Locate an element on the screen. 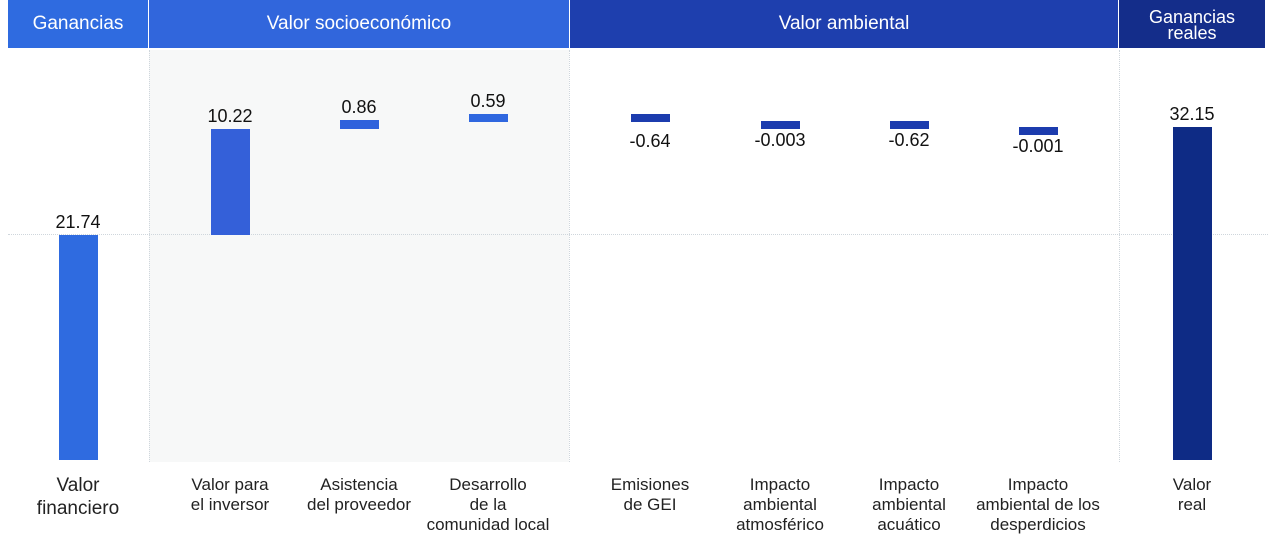 The width and height of the screenshot is (1274, 557). value-label-5: -0.003 is located at coordinates (780, 139).